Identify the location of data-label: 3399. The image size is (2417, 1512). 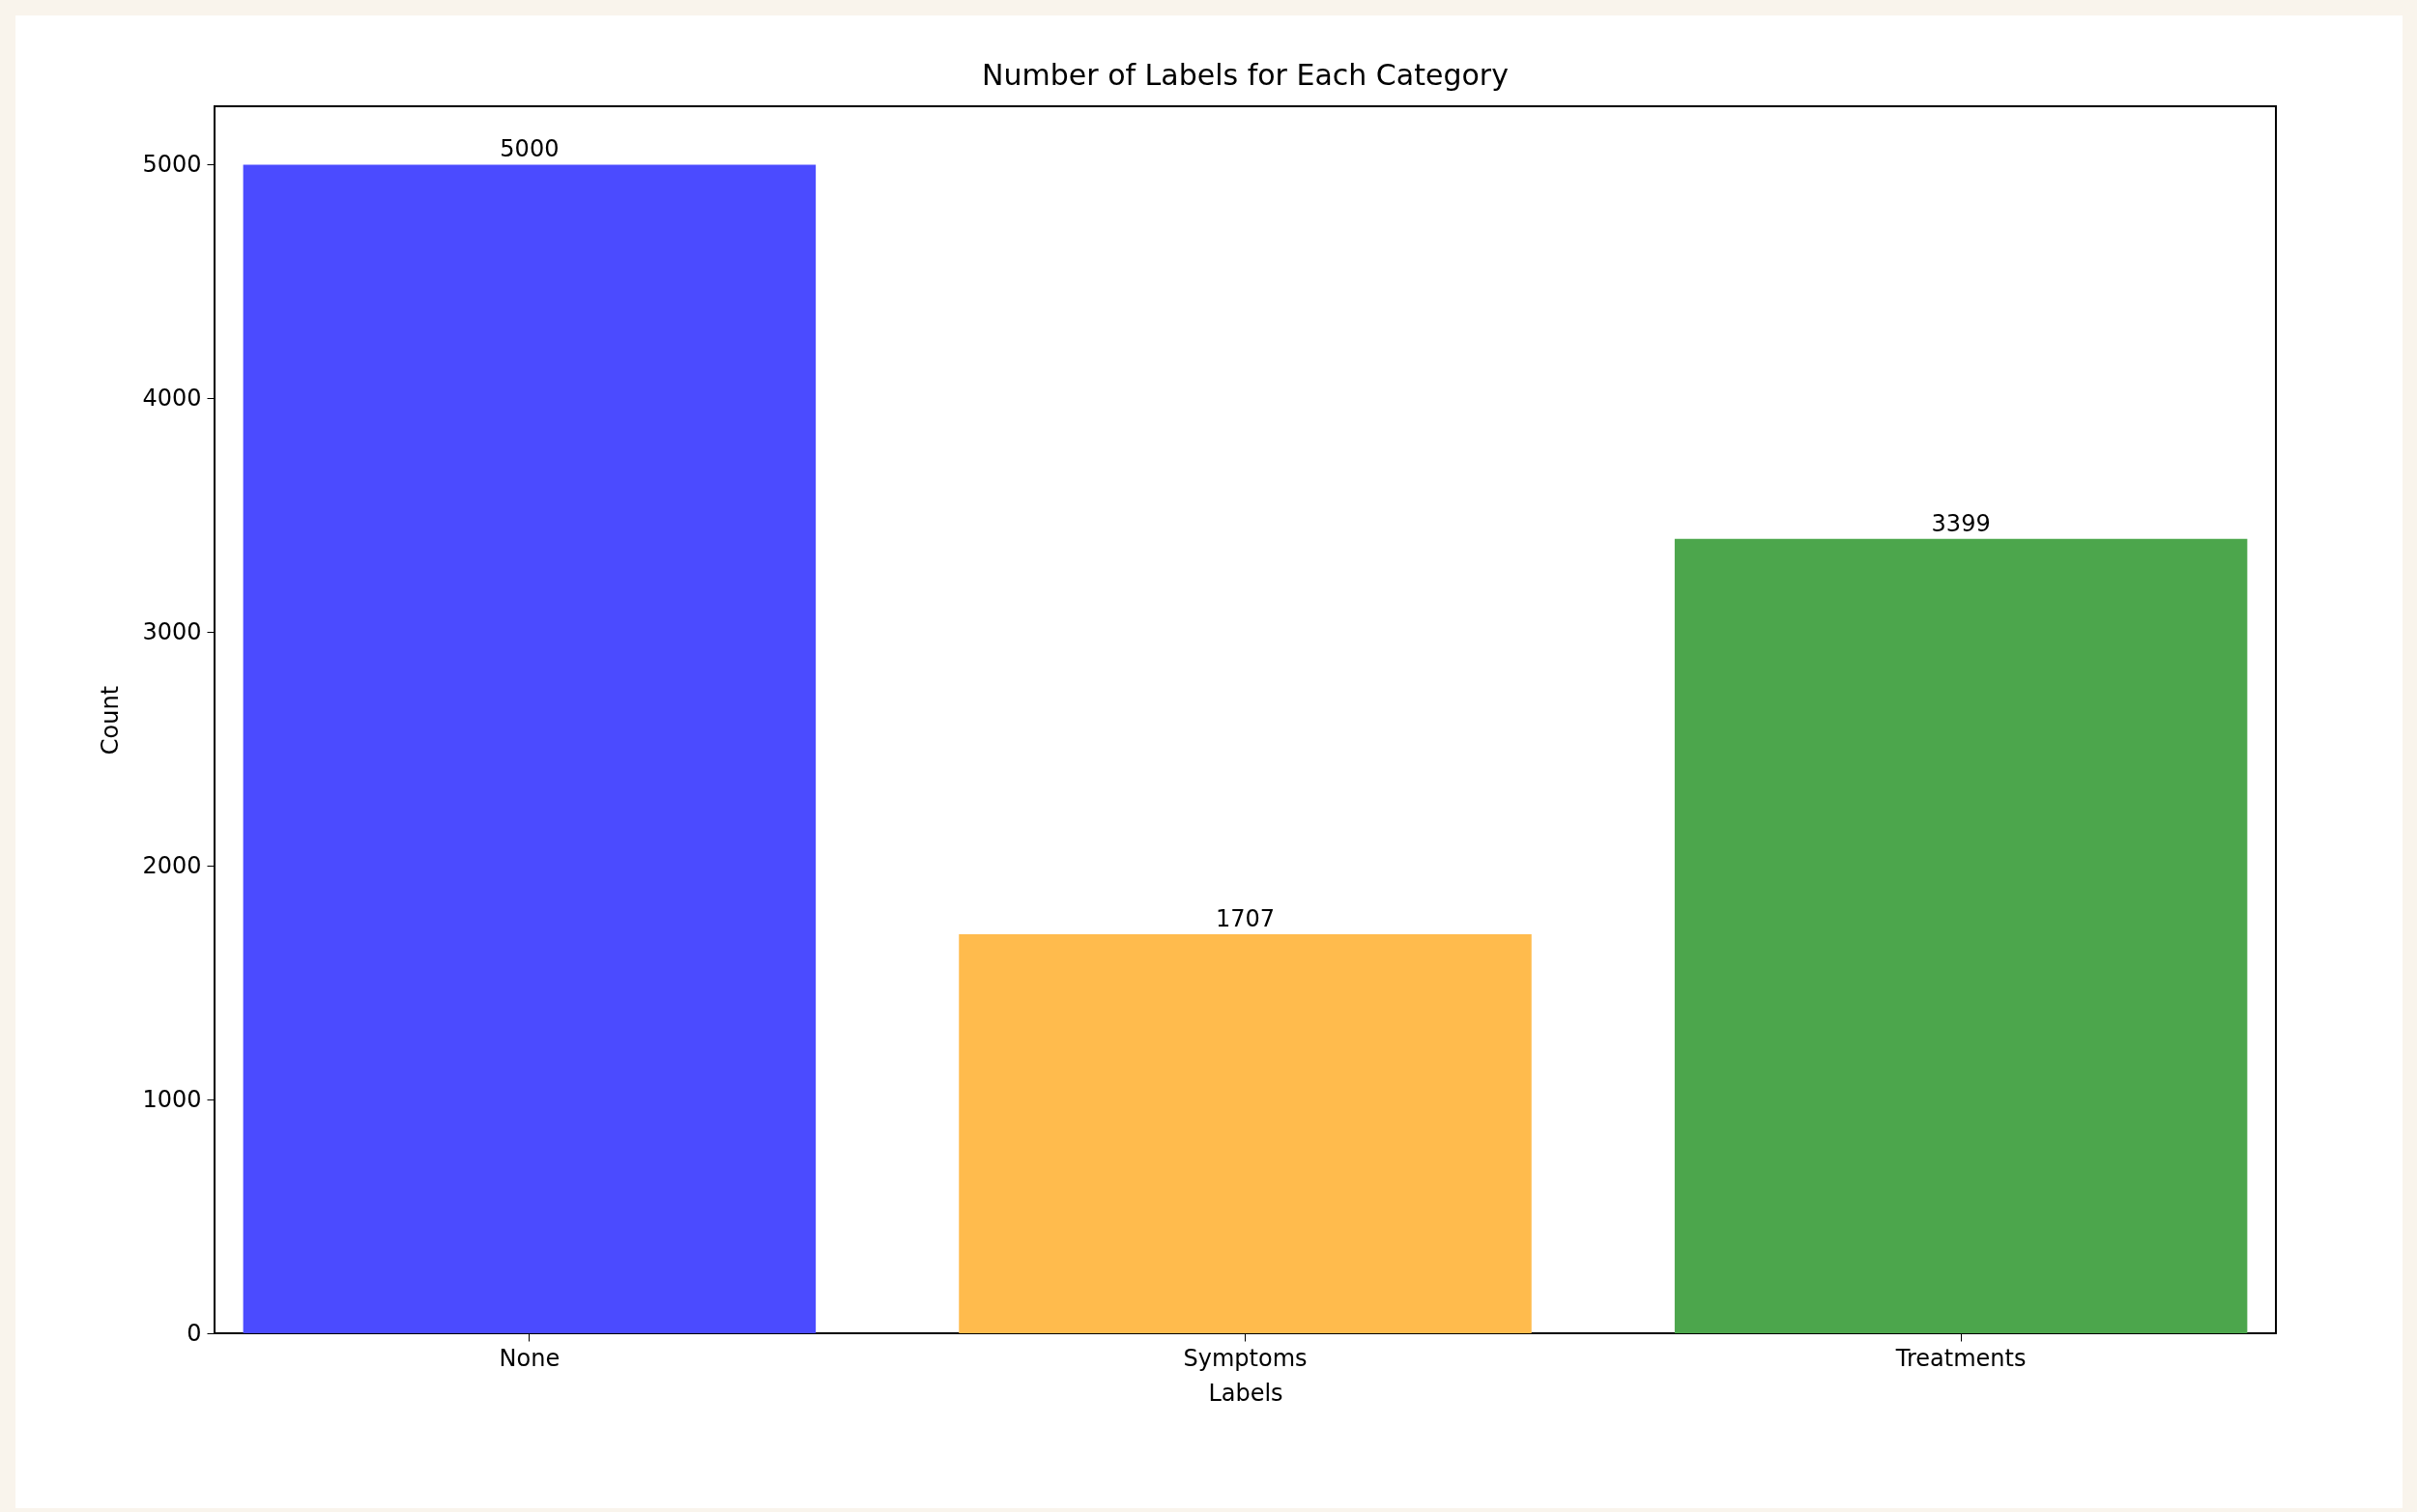
(1961, 523).